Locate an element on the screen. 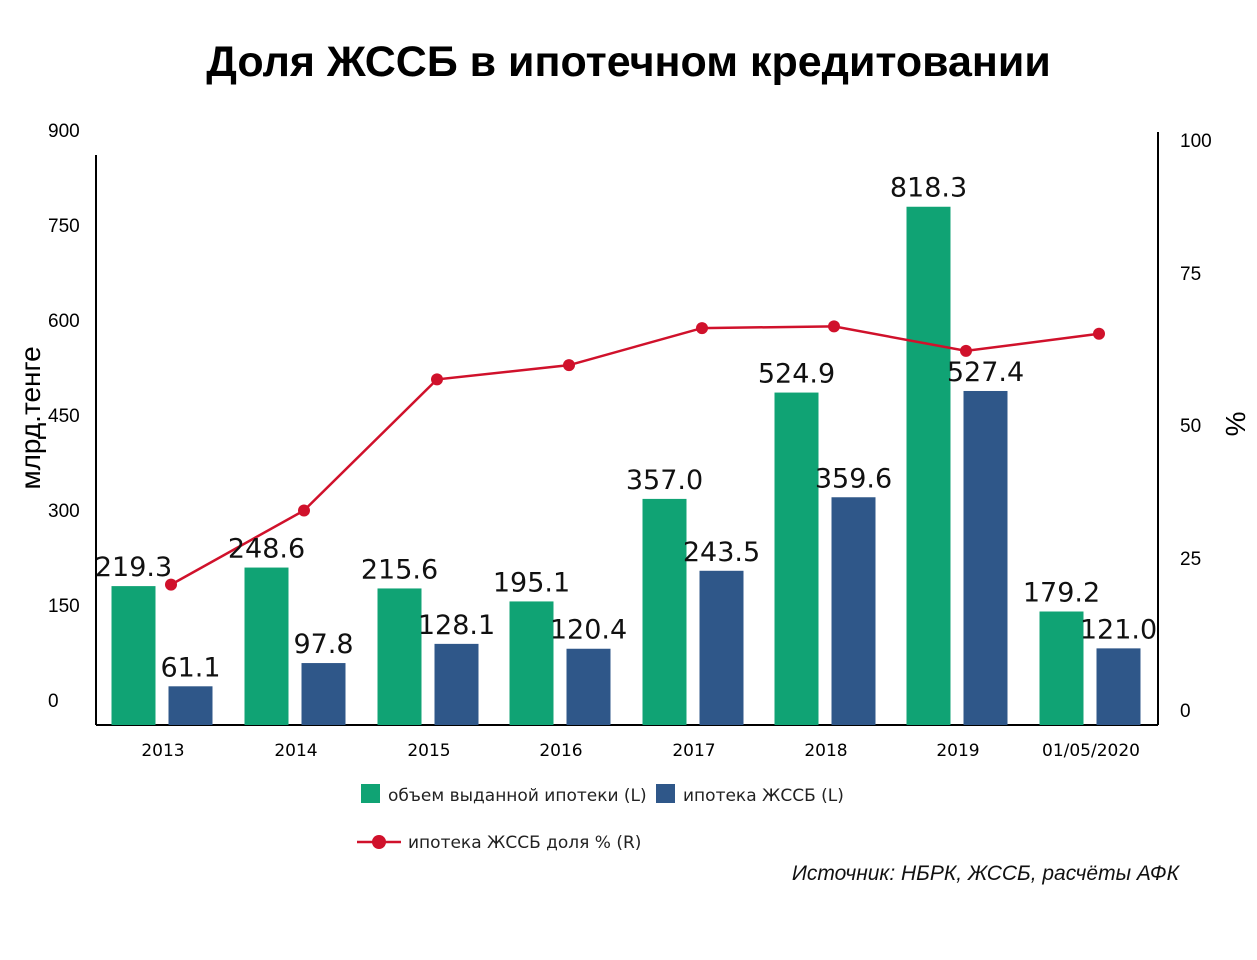  y2-axis-title: % is located at coordinates (1235, 424).